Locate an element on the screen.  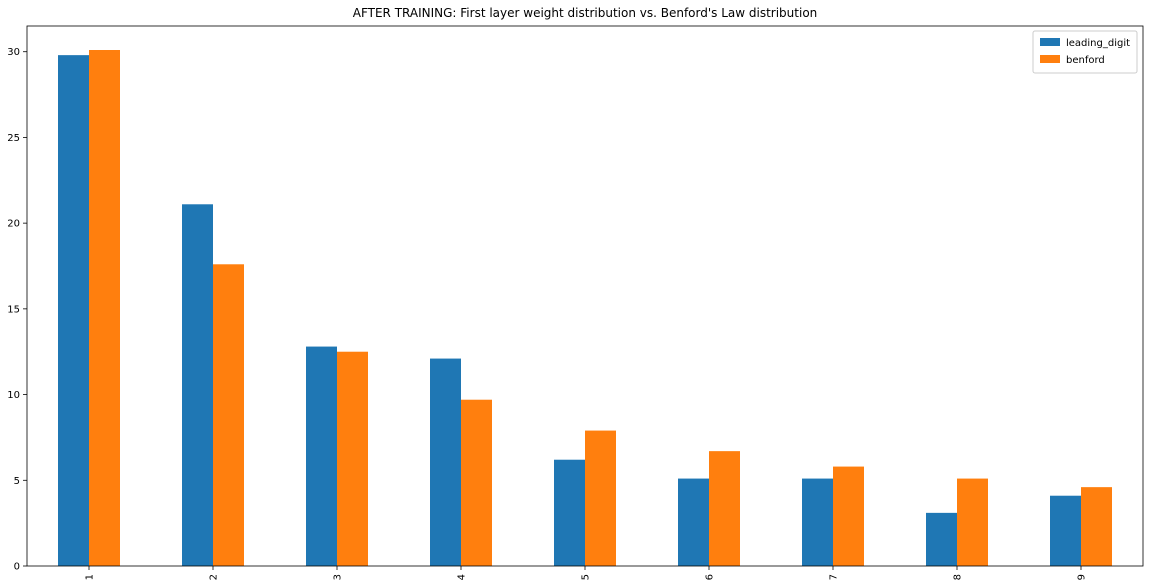
x-tick-label: 7 is located at coordinates (834, 577).